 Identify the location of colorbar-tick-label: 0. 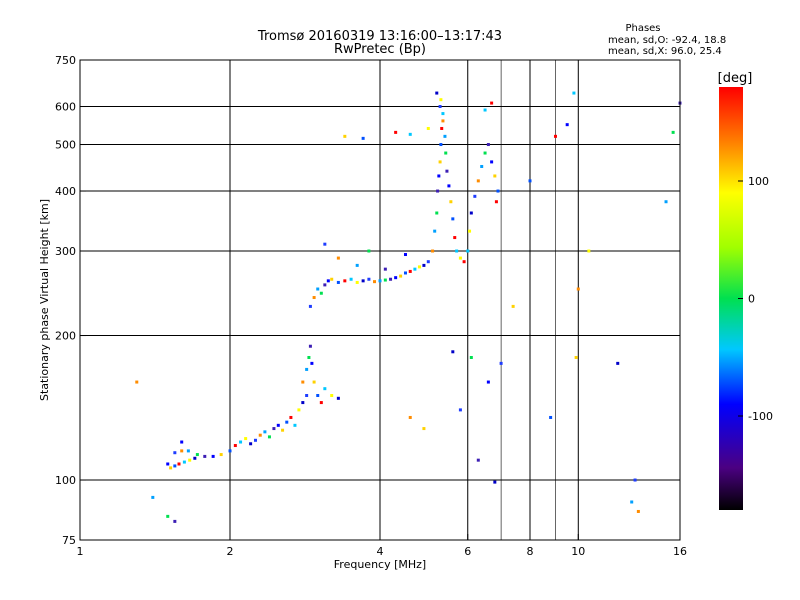
(751, 299).